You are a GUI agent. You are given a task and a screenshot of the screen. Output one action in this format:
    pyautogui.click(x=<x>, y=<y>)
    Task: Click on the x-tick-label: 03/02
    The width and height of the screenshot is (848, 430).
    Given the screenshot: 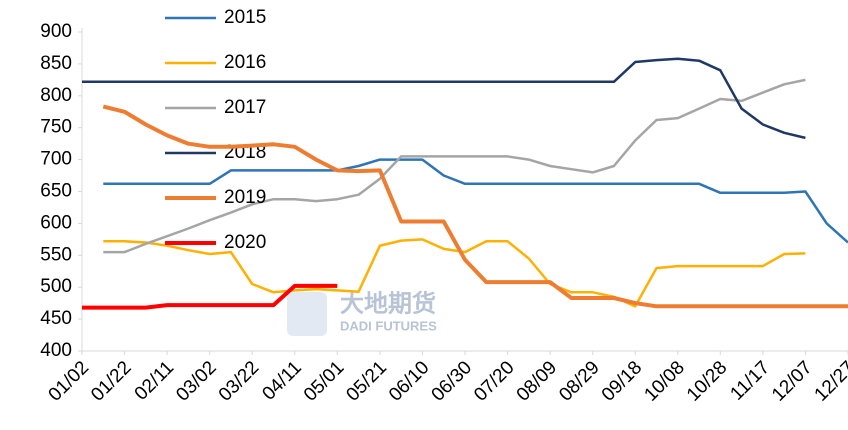 What is the action you would take?
    pyautogui.click(x=196, y=381)
    